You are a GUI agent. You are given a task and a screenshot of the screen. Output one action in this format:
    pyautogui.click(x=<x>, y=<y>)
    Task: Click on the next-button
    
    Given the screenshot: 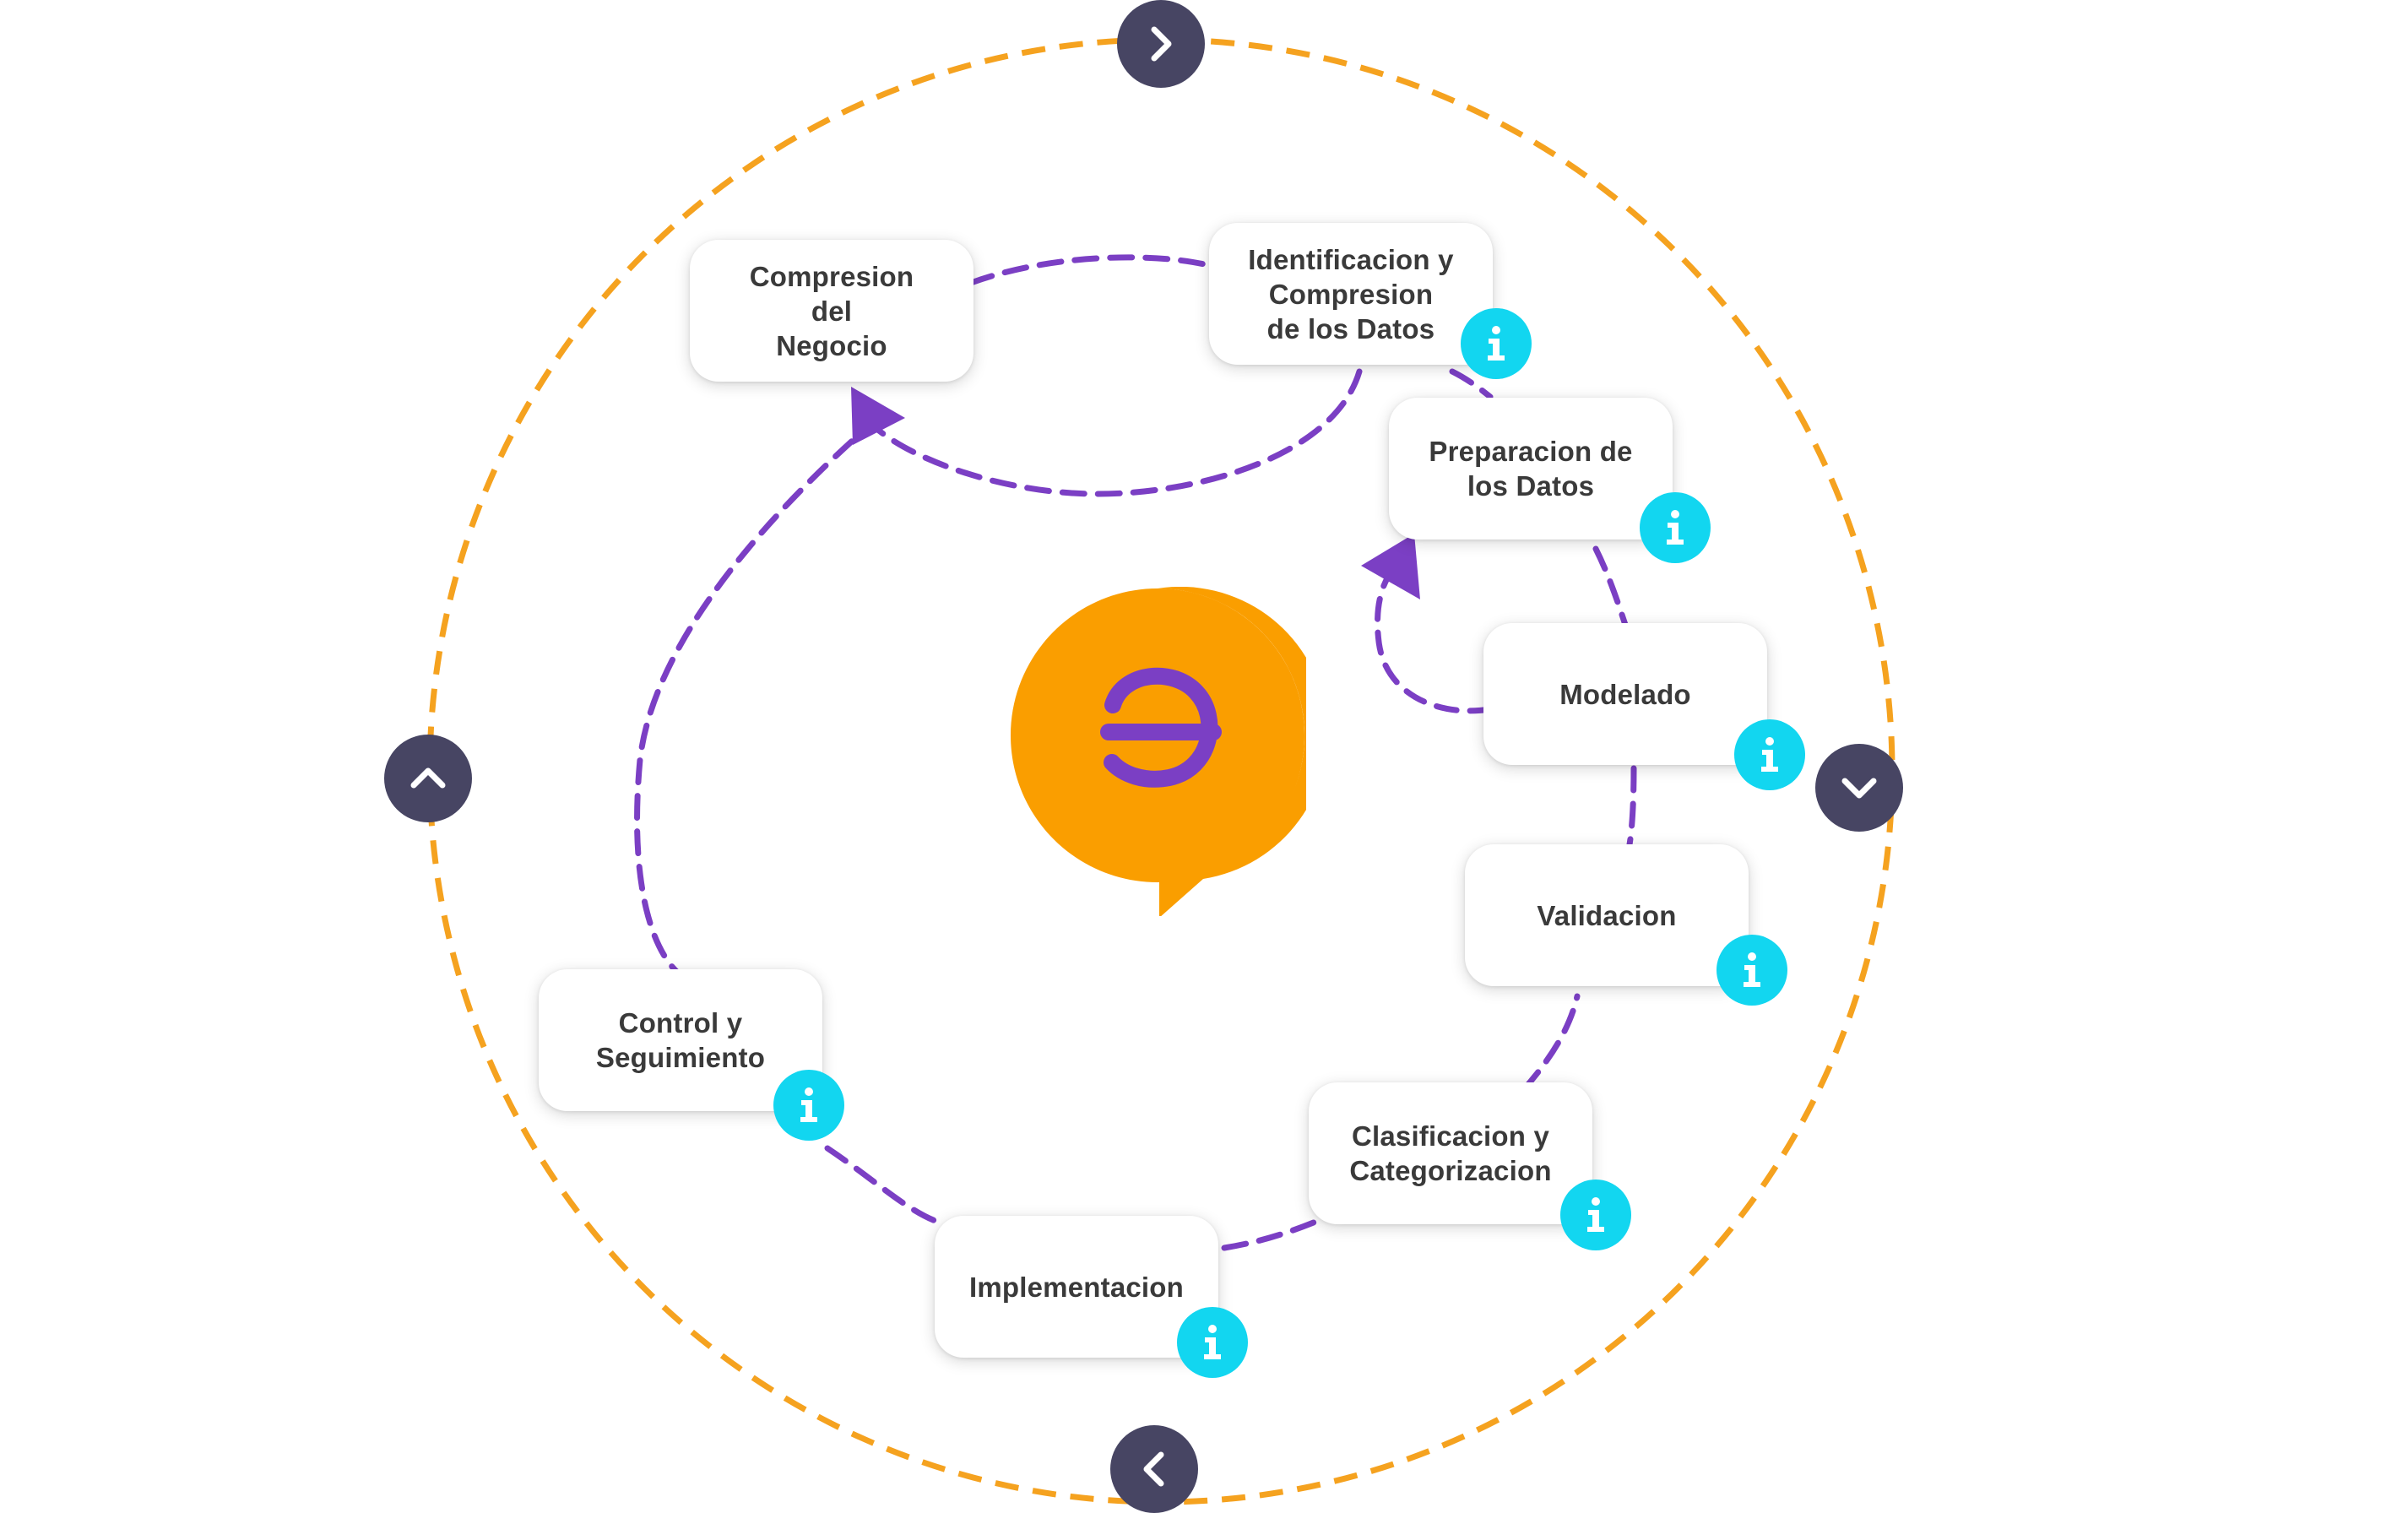 What is the action you would take?
    pyautogui.click(x=1161, y=44)
    